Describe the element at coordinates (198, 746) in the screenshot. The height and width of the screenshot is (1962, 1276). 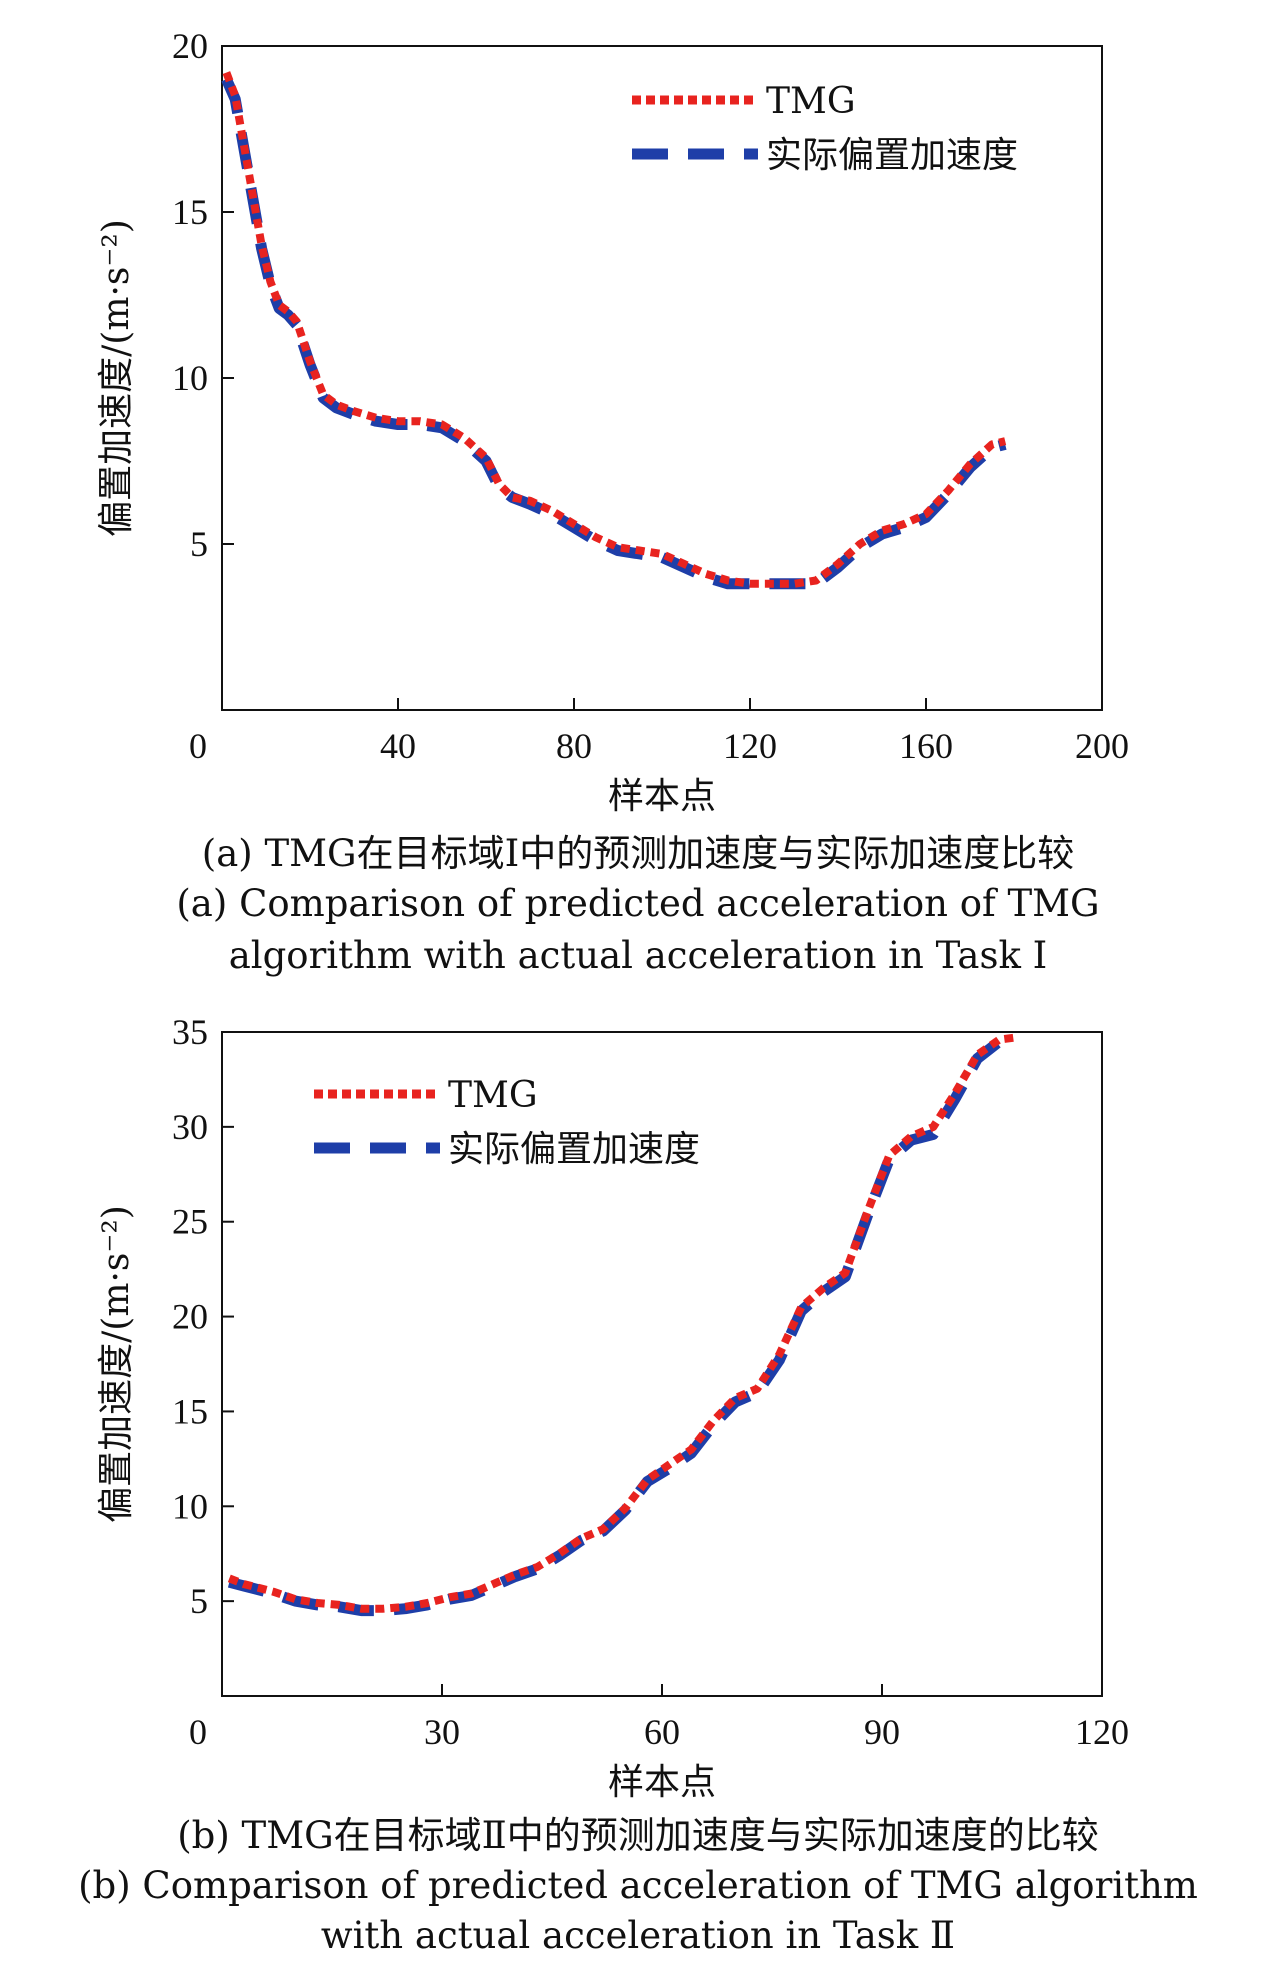
I see `chart-a-x-tick-label: 0` at that location.